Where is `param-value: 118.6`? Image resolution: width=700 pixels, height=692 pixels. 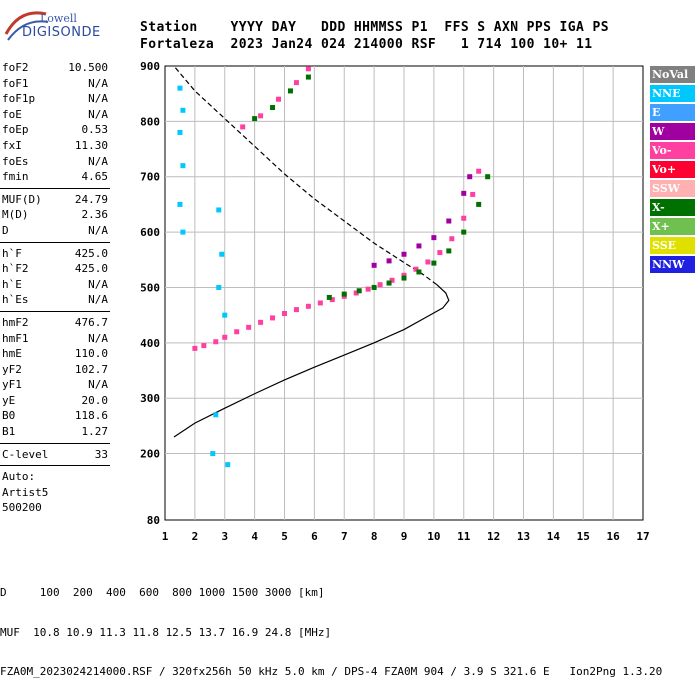
param-value: 118.6 is located at coordinates (91, 416).